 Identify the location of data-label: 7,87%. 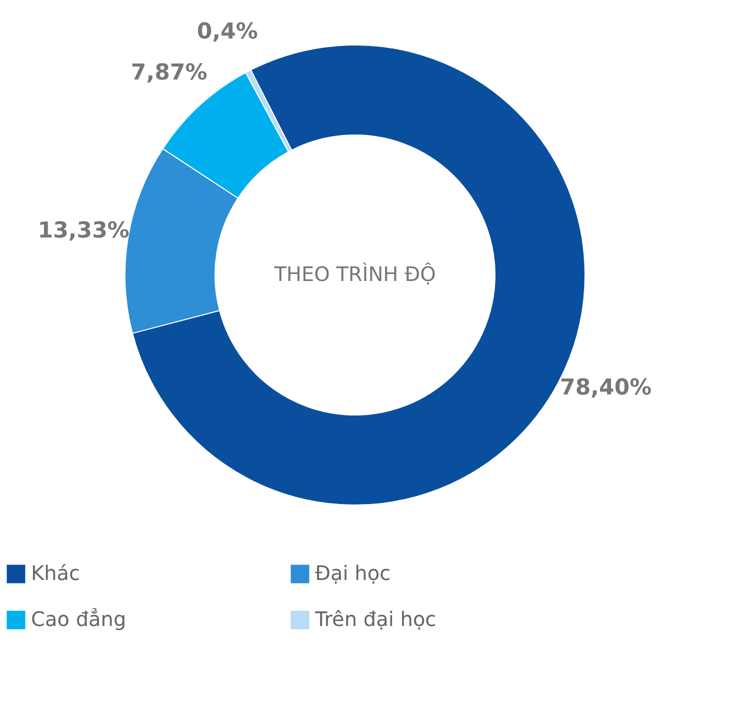
(169, 73).